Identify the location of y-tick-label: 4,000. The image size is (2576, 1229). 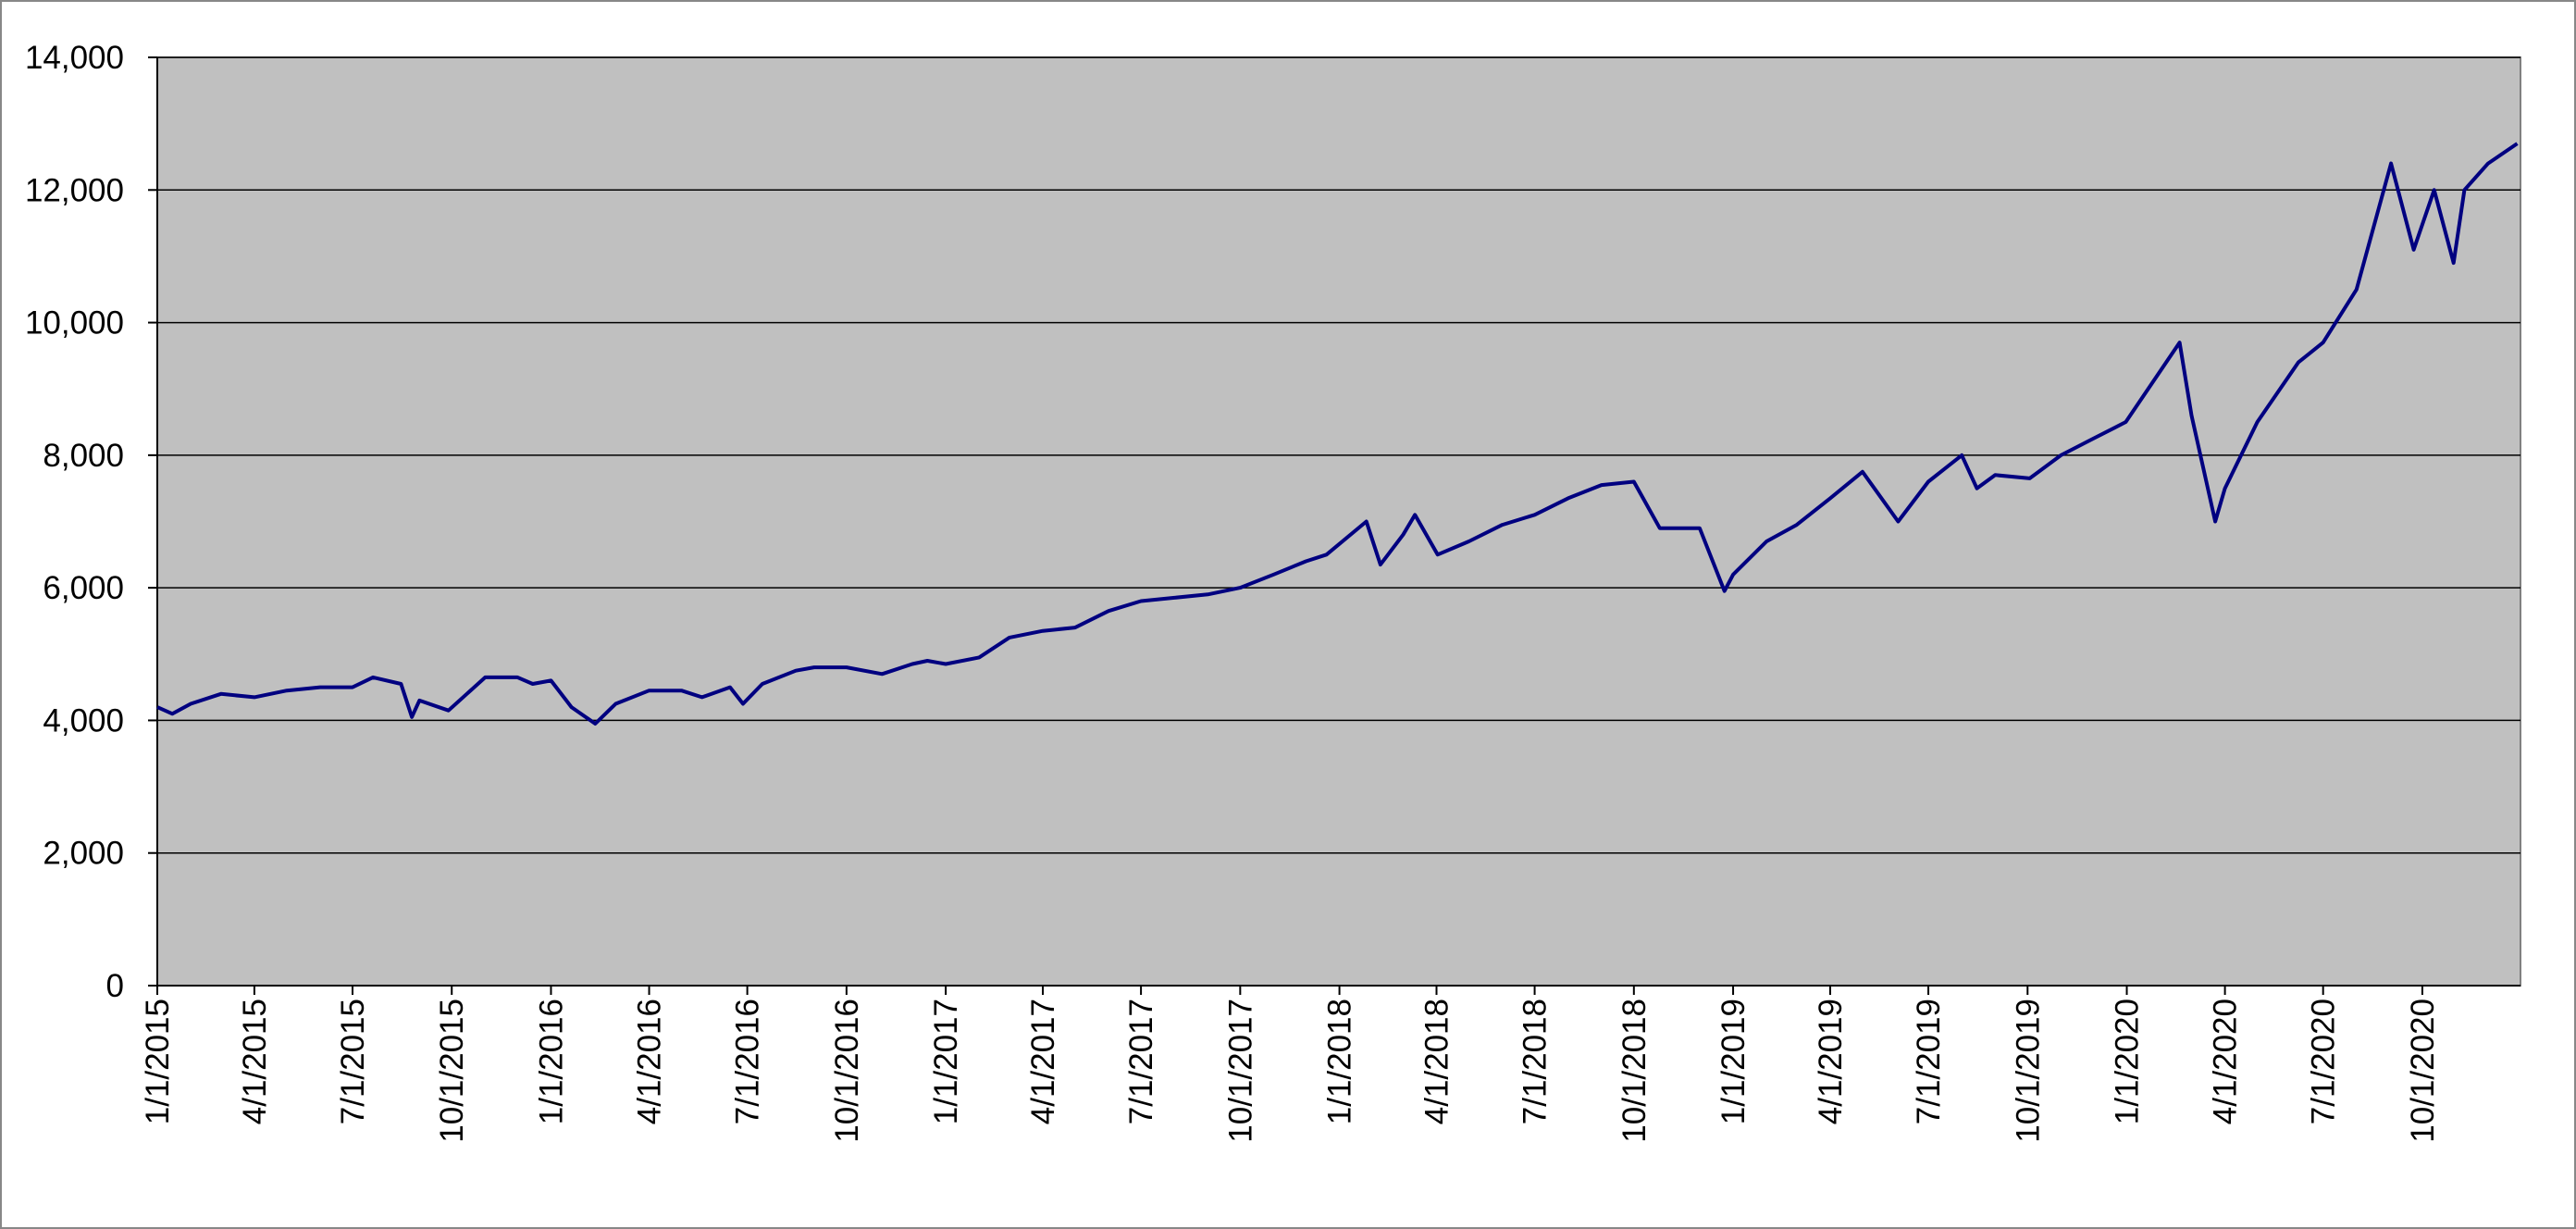
(84, 720).